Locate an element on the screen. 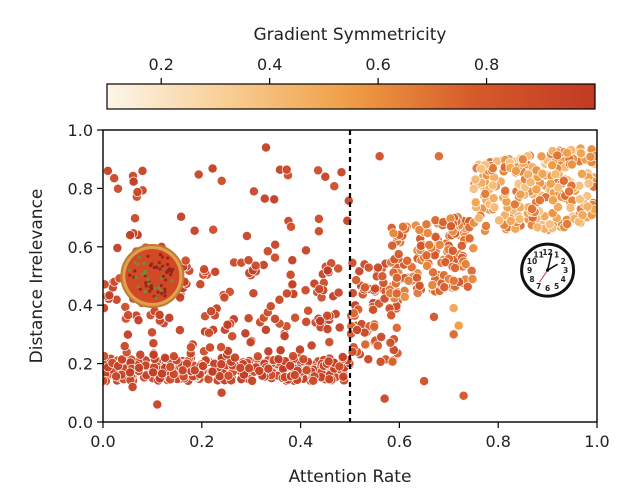  clock-numeral: 7 is located at coordinates (538, 286).